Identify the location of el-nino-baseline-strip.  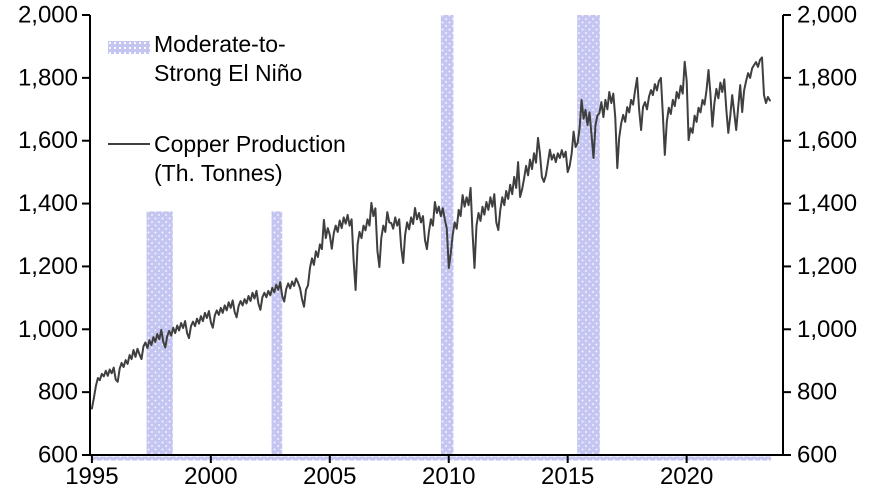
(431, 458).